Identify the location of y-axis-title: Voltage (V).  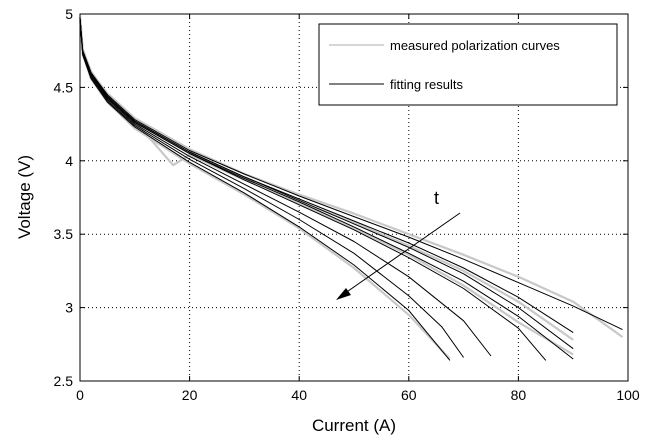
(24, 197).